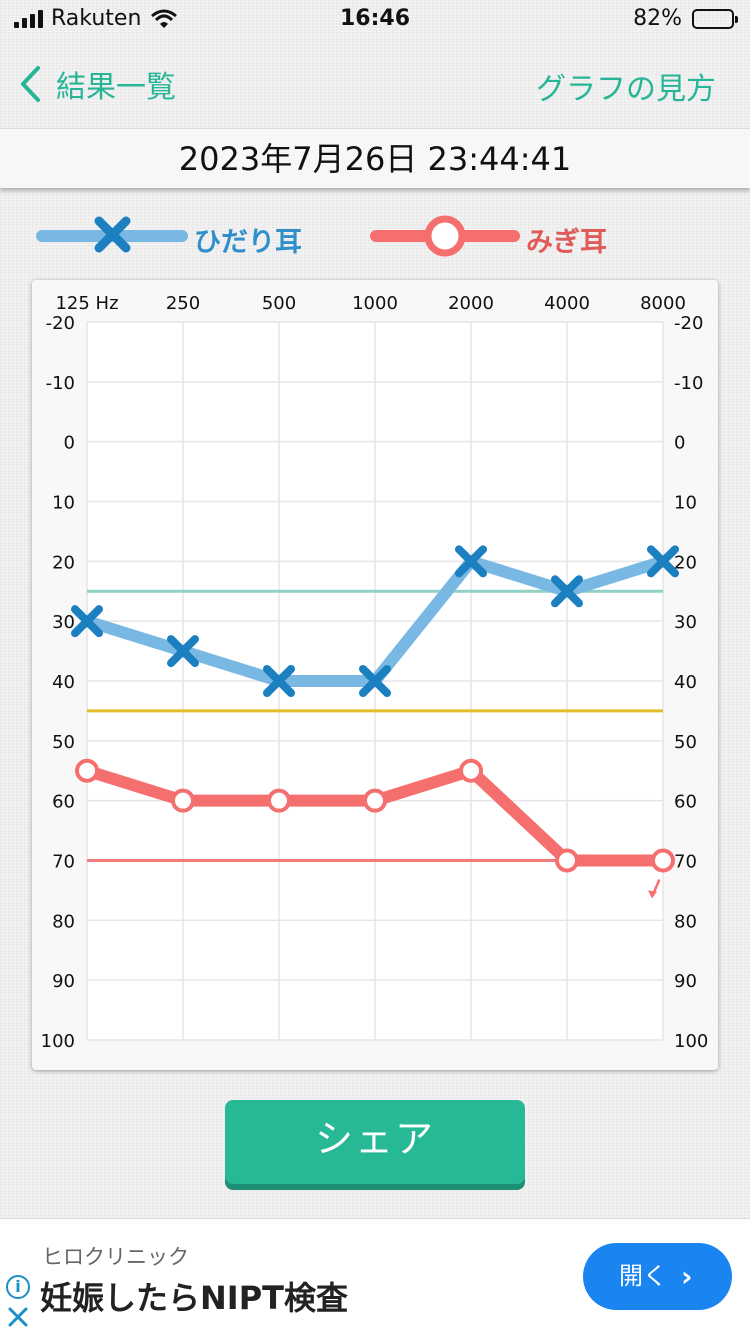 The image size is (750, 1334). Describe the element at coordinates (63, 802) in the screenshot. I see `y-tick-label-left: 60` at that location.